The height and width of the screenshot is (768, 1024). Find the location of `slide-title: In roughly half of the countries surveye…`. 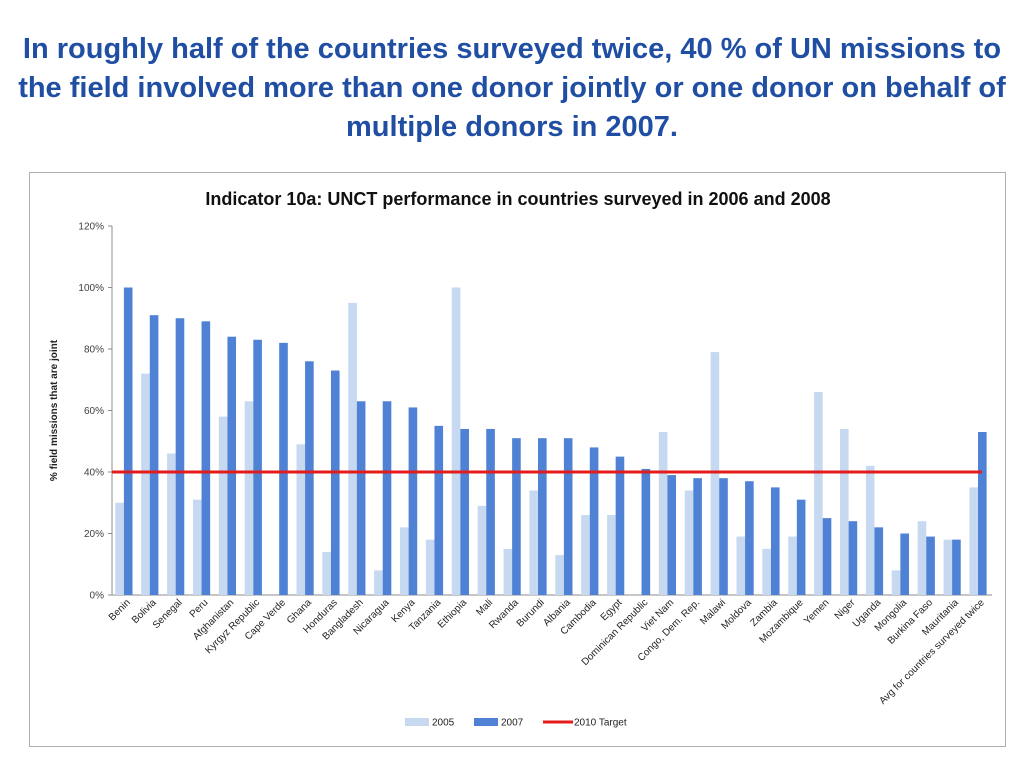

slide-title: In roughly half of the countries surveye… is located at coordinates (512, 88).